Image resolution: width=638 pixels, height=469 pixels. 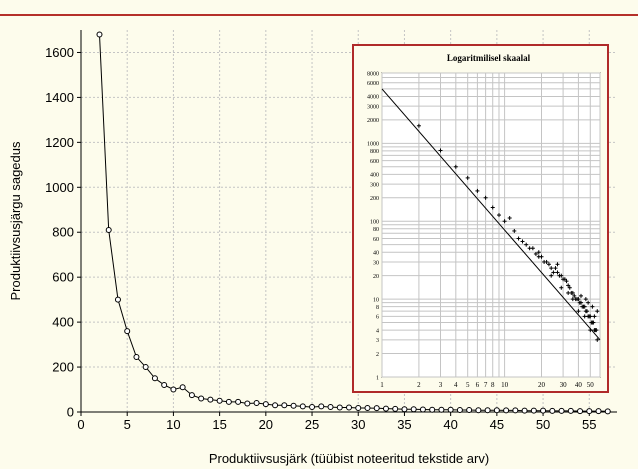 I want to click on inset-y-tick-label: 80, so click(x=376, y=230).